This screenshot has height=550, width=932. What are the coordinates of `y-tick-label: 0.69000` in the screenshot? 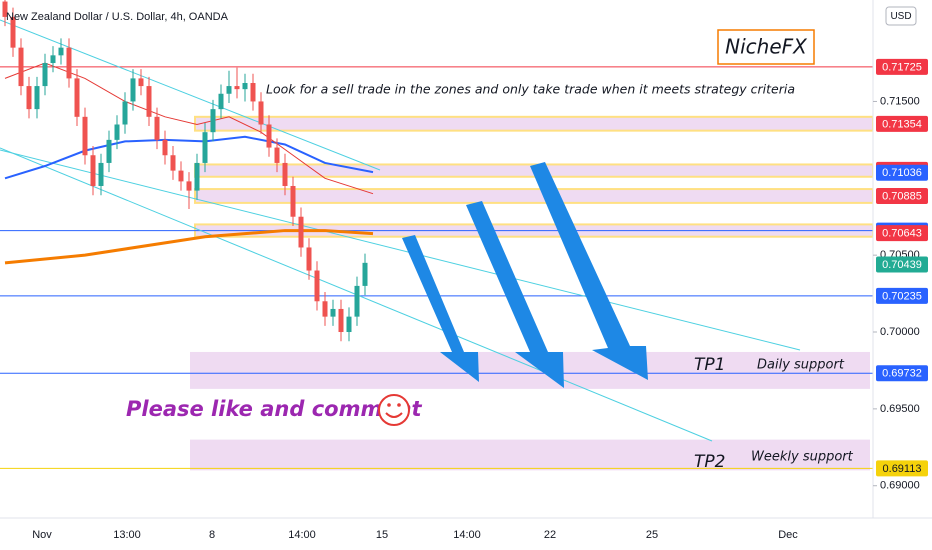 It's located at (900, 486).